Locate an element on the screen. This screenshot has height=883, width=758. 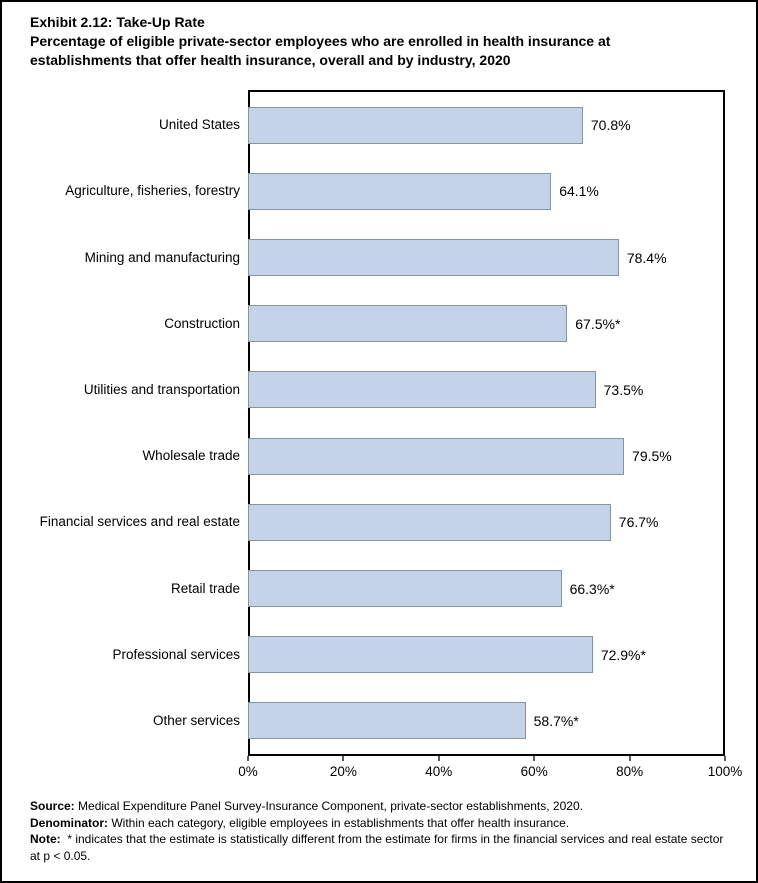
value-label: 79.5% is located at coordinates (652, 456).